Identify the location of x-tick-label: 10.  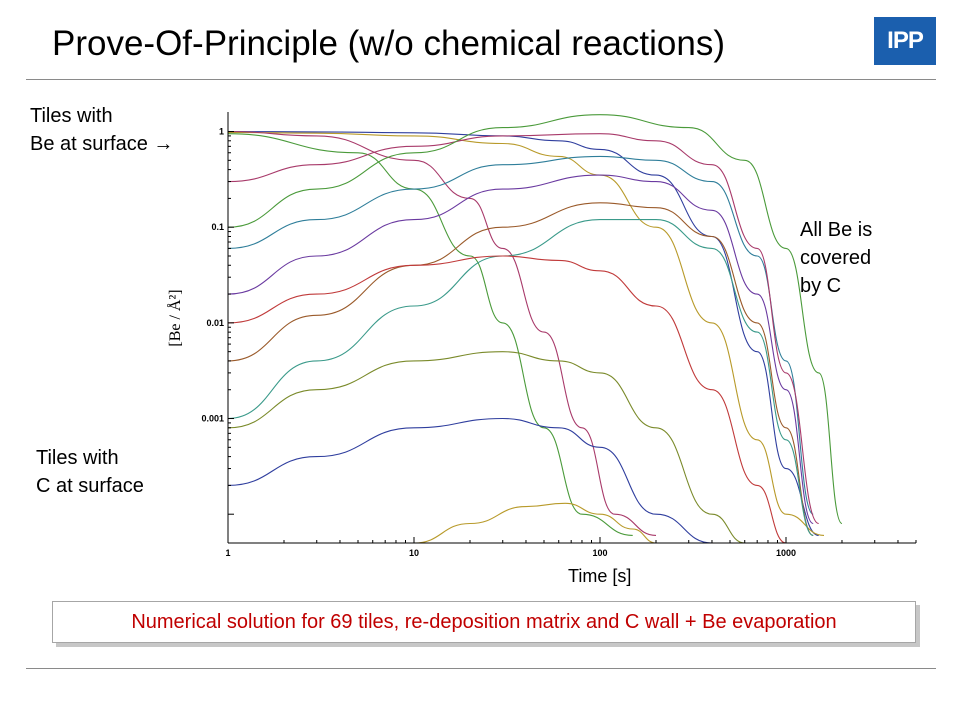
(414, 553).